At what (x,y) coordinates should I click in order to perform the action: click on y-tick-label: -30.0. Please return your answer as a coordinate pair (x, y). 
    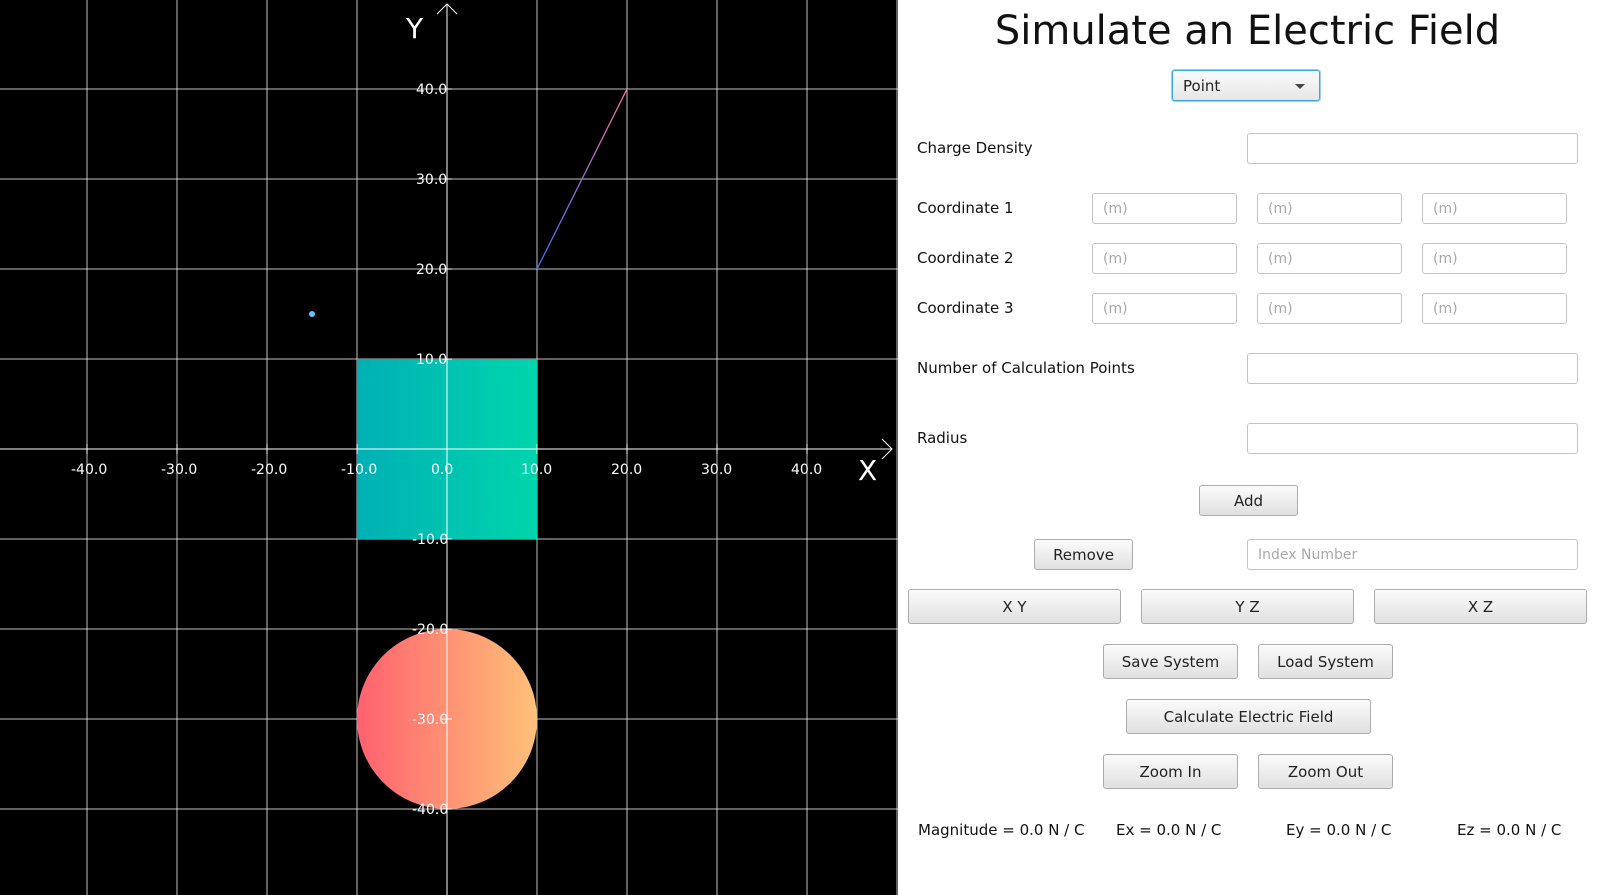
    Looking at the image, I should click on (430, 720).